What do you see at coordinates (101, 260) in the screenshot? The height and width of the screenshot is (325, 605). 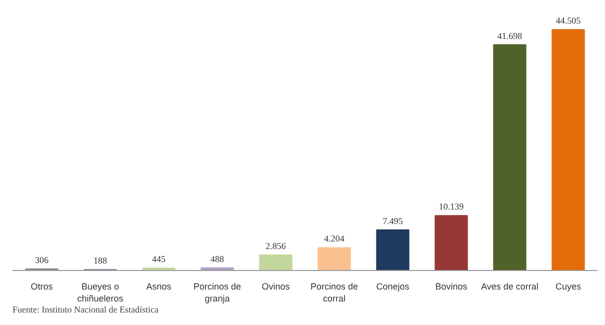 I see `data-label: 188` at bounding box center [101, 260].